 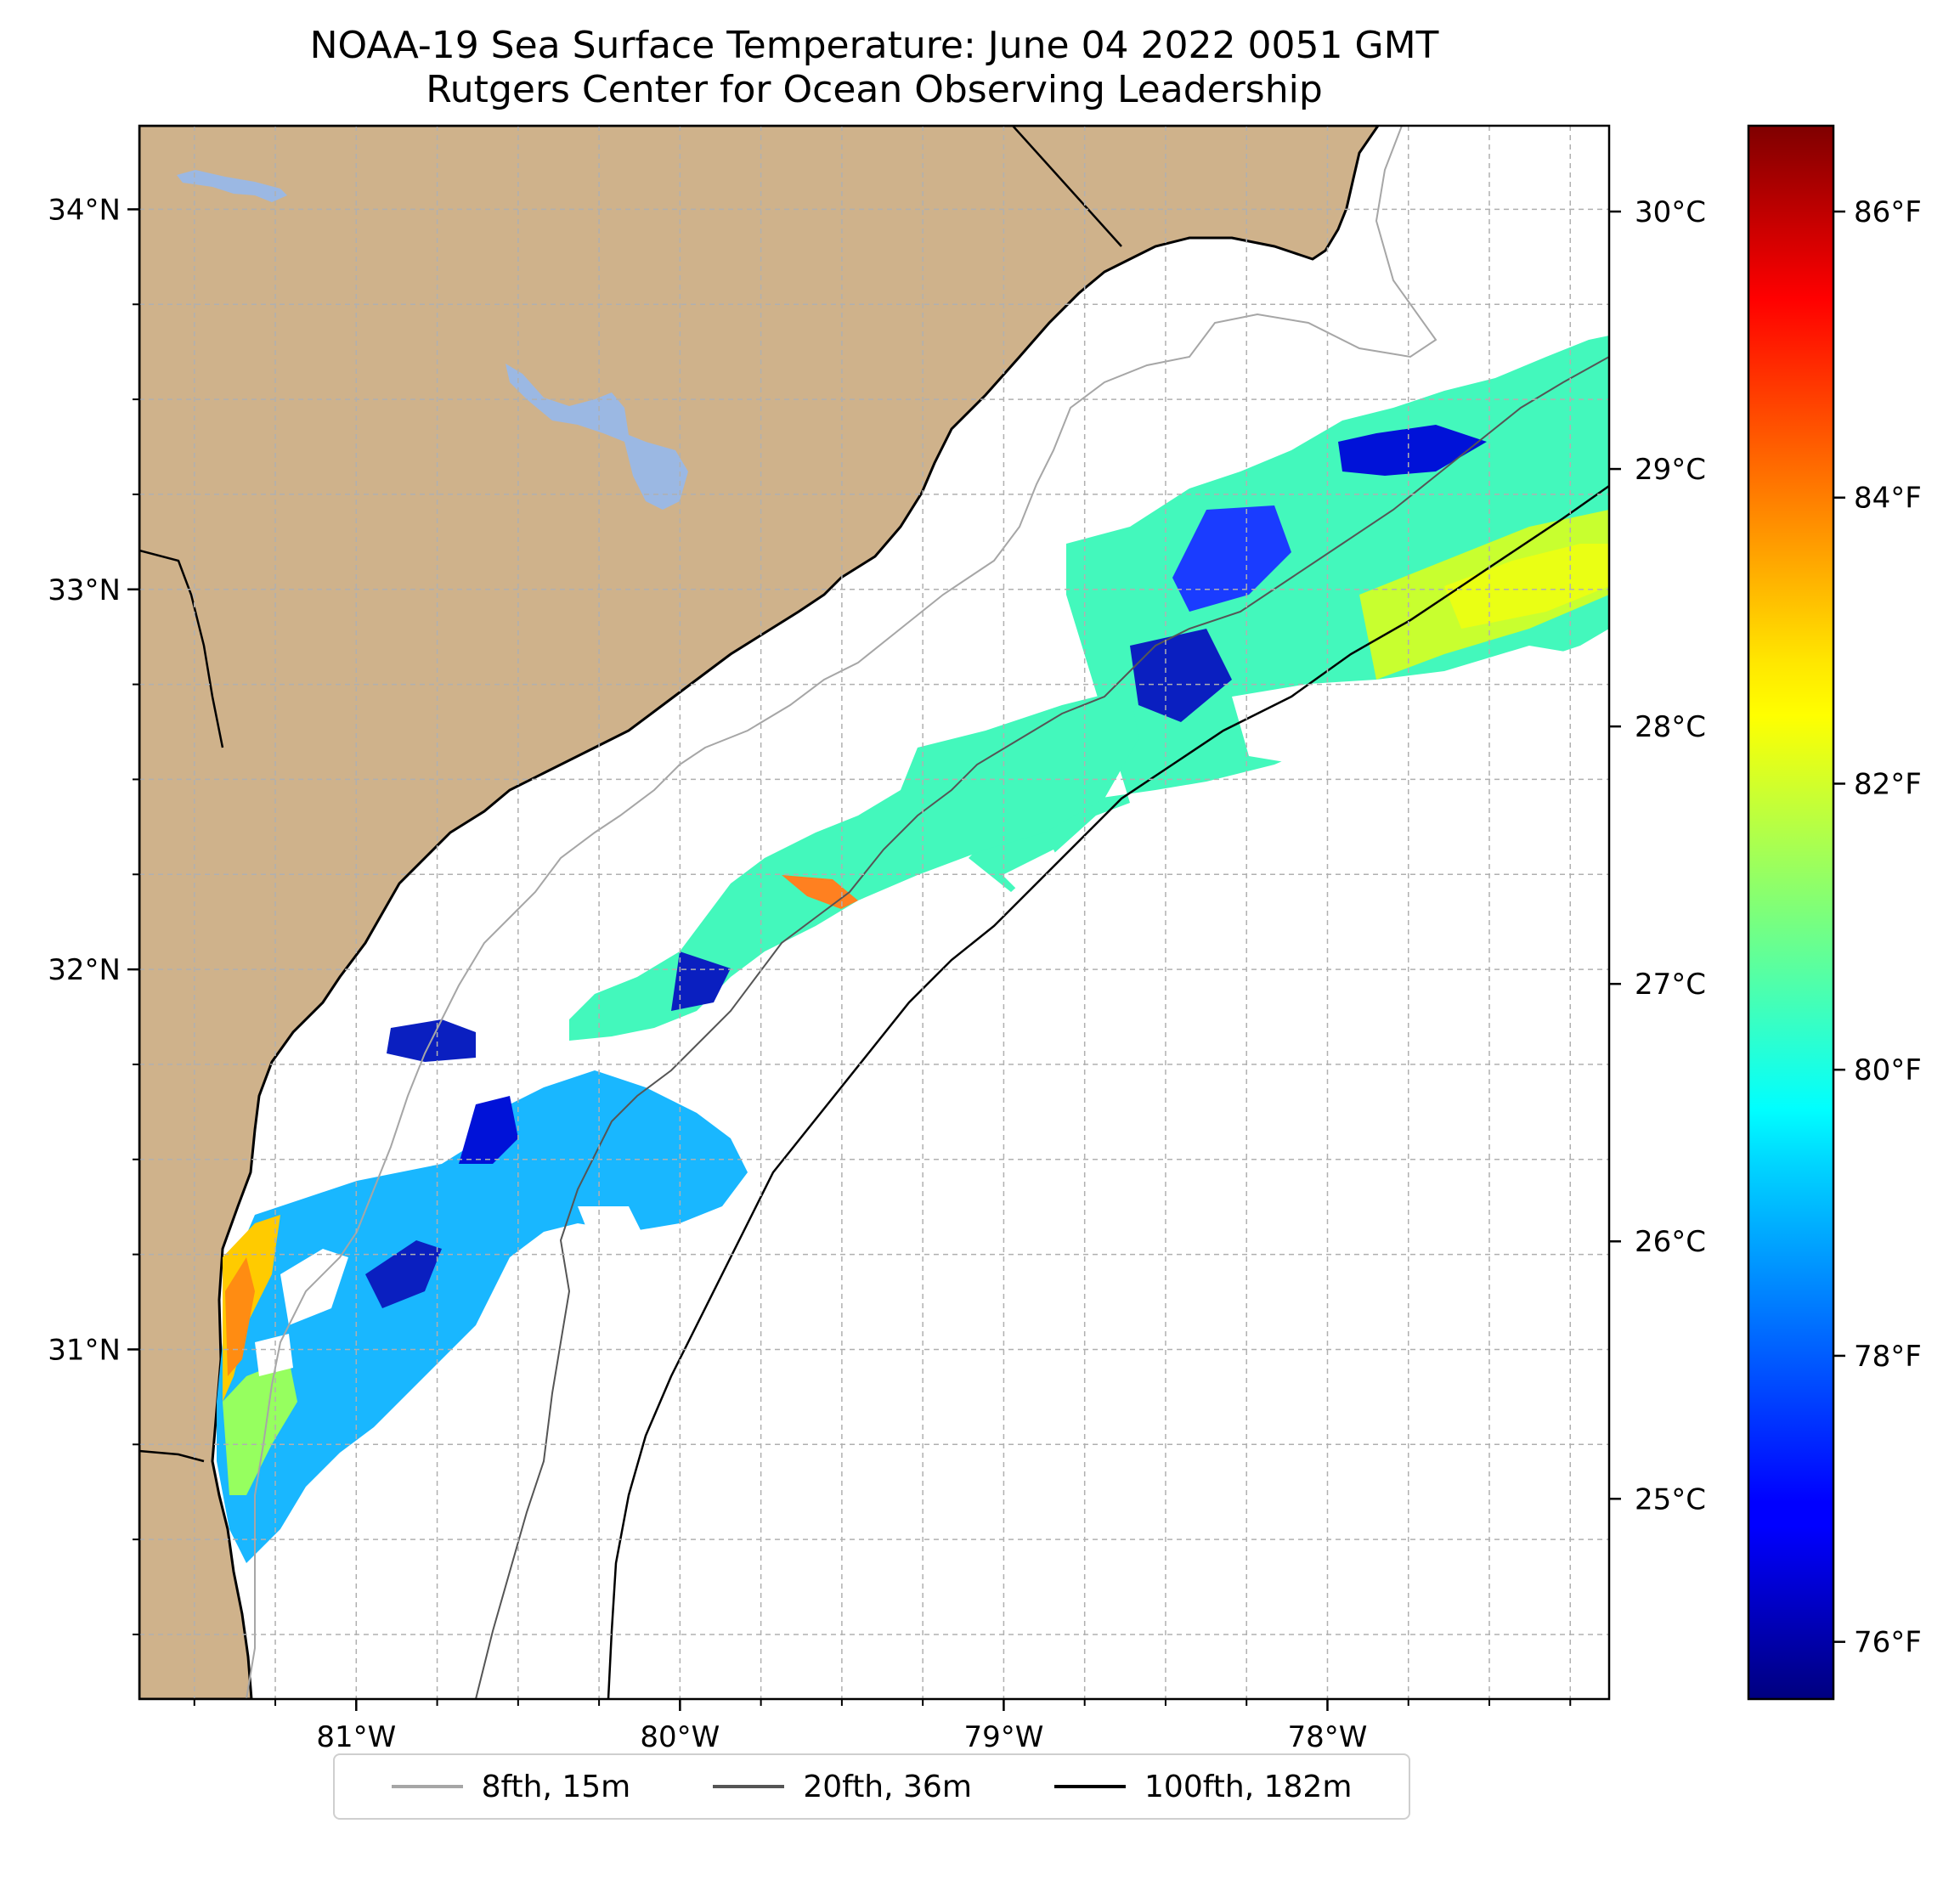 I want to click on colorbar-c-label: 25°C, so click(x=1671, y=1499).